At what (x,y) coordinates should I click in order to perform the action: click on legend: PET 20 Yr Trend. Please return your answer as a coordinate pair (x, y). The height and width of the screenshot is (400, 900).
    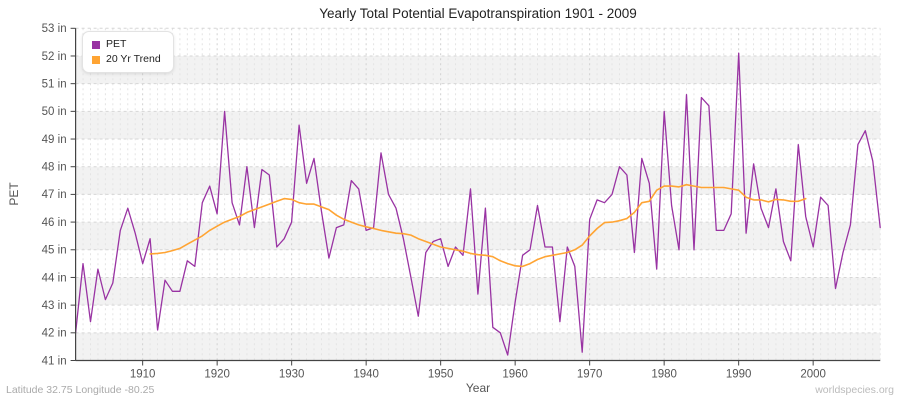
    Looking at the image, I should click on (128, 52).